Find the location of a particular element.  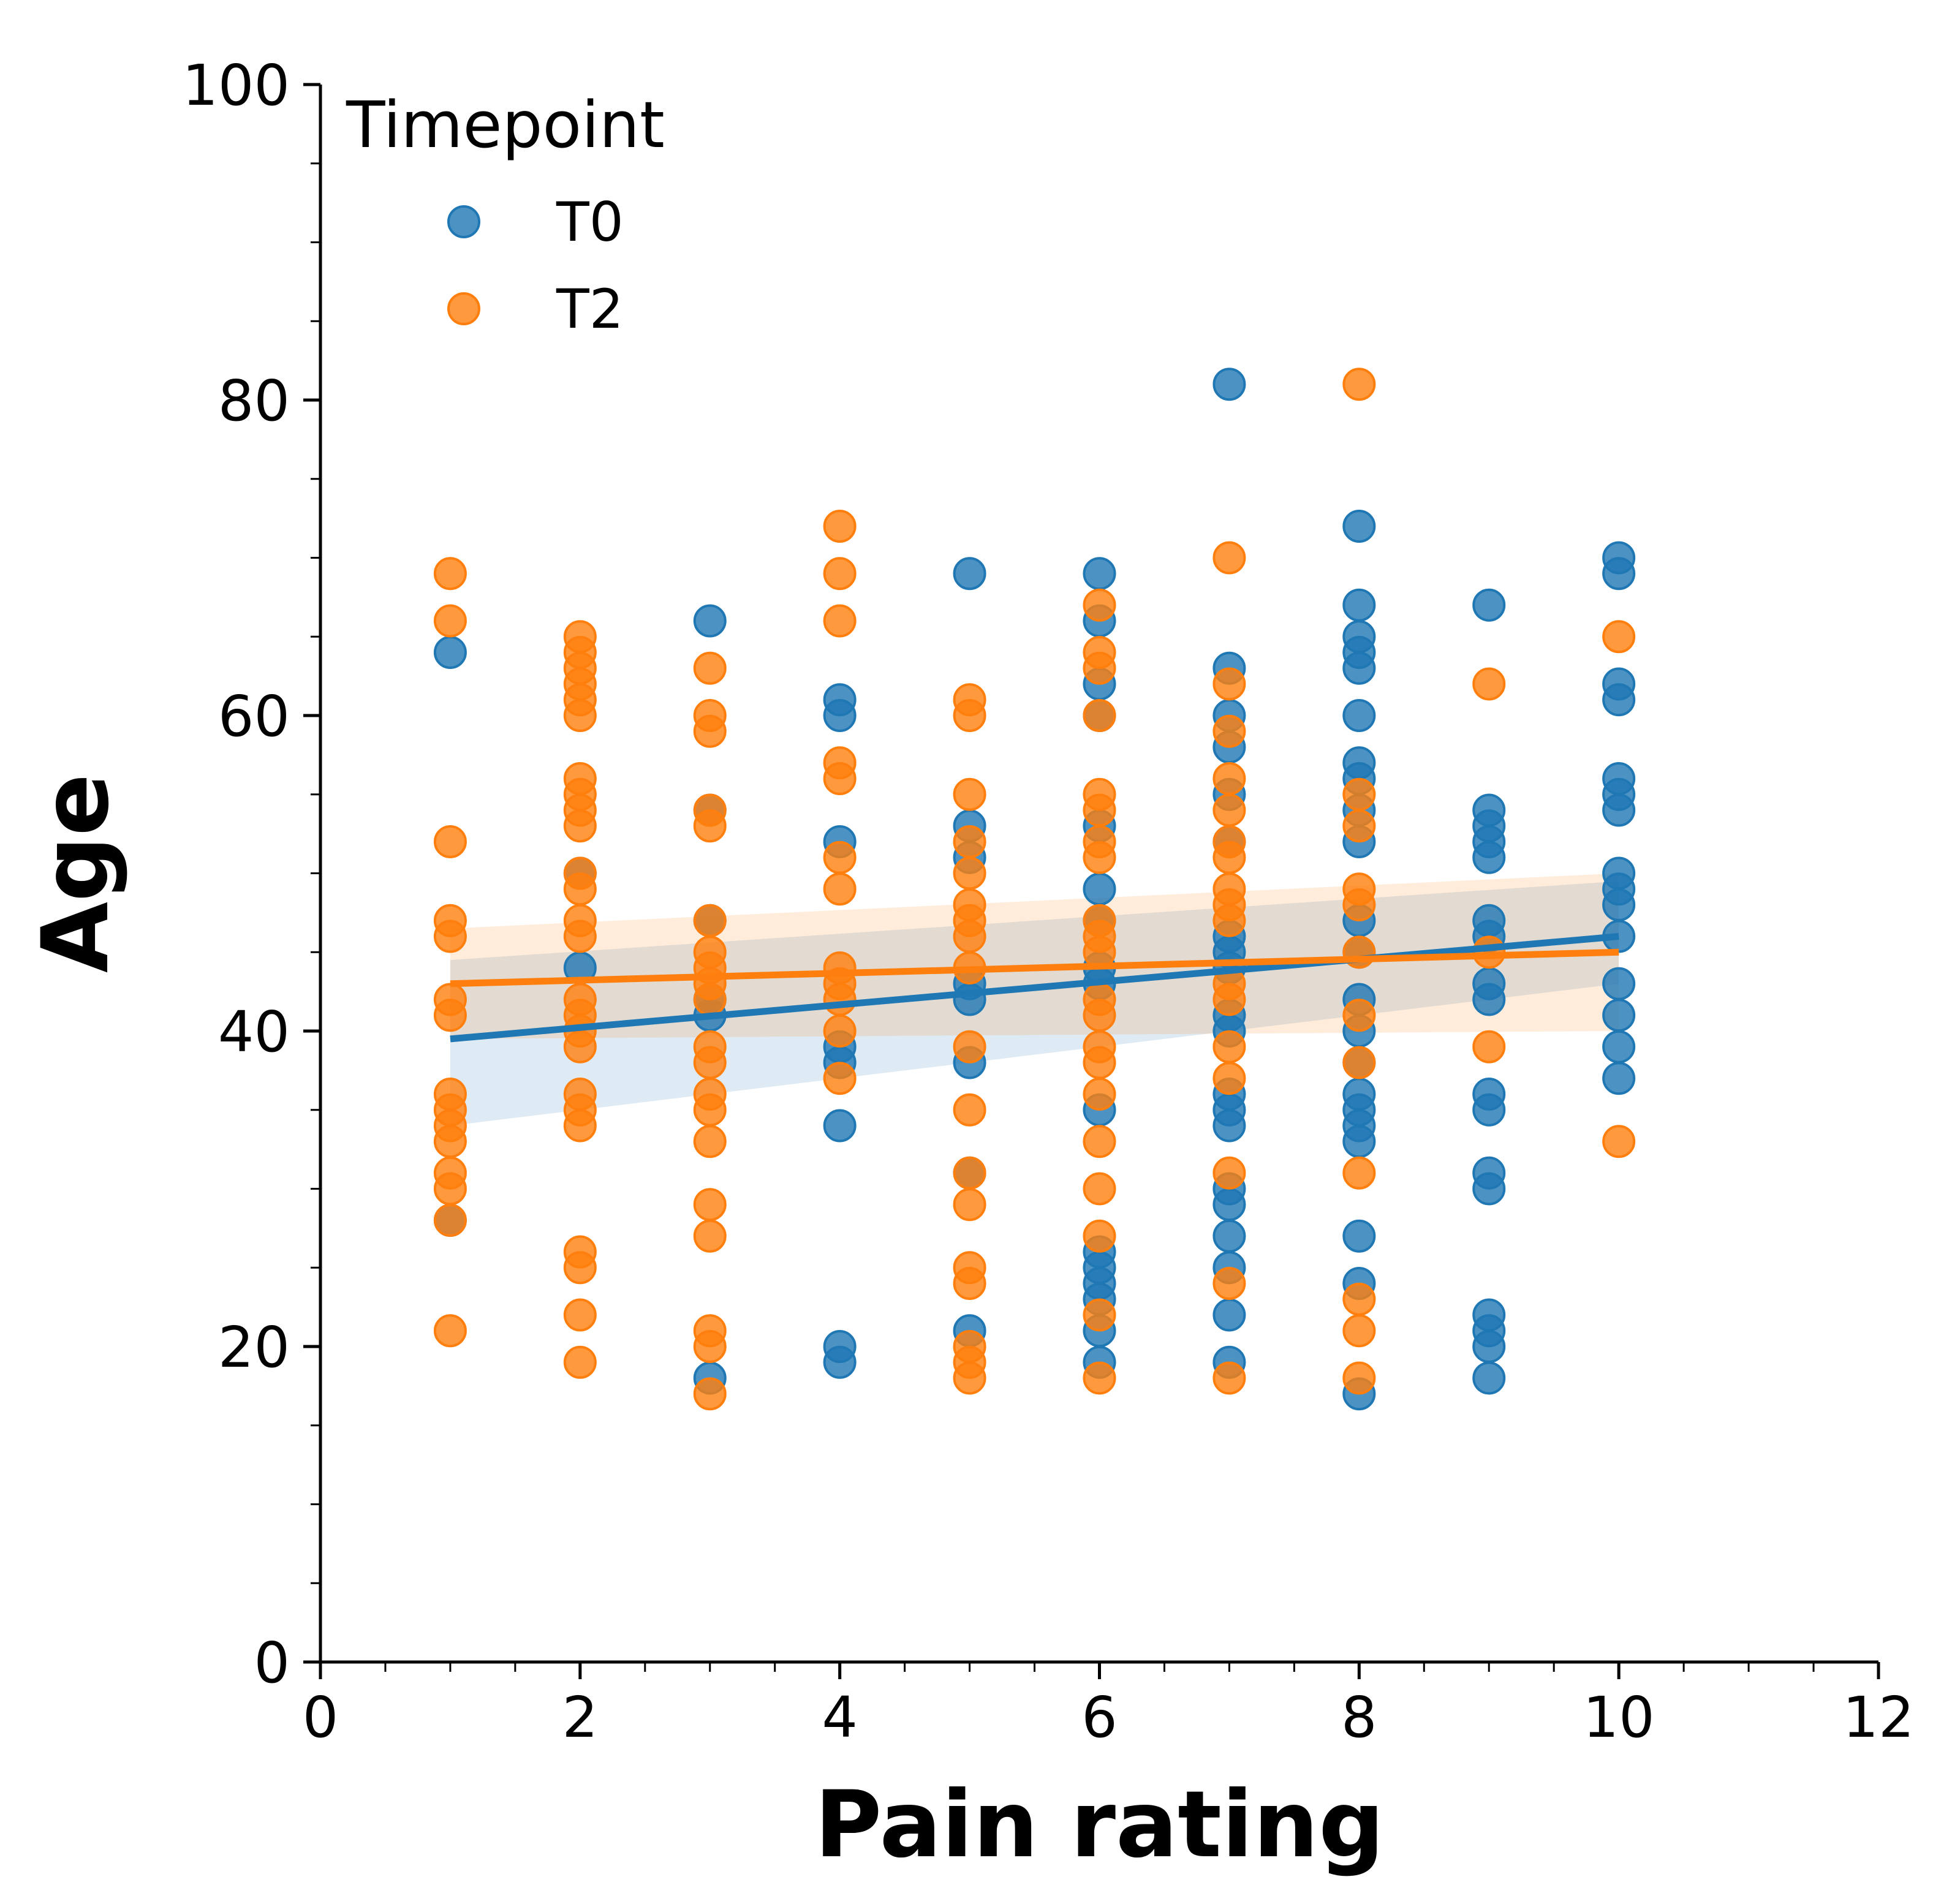

x-tick-label: 8 is located at coordinates (1359, 1717).